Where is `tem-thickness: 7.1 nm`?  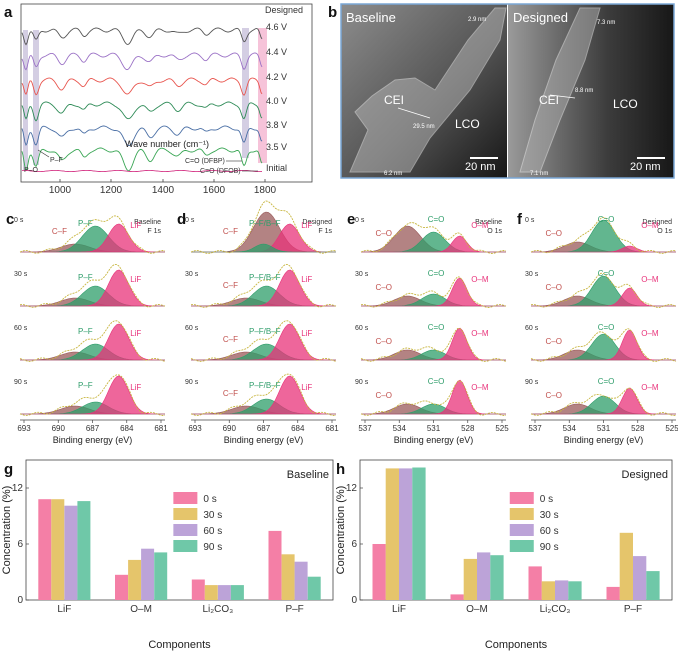 tem-thickness: 7.1 nm is located at coordinates (539, 174).